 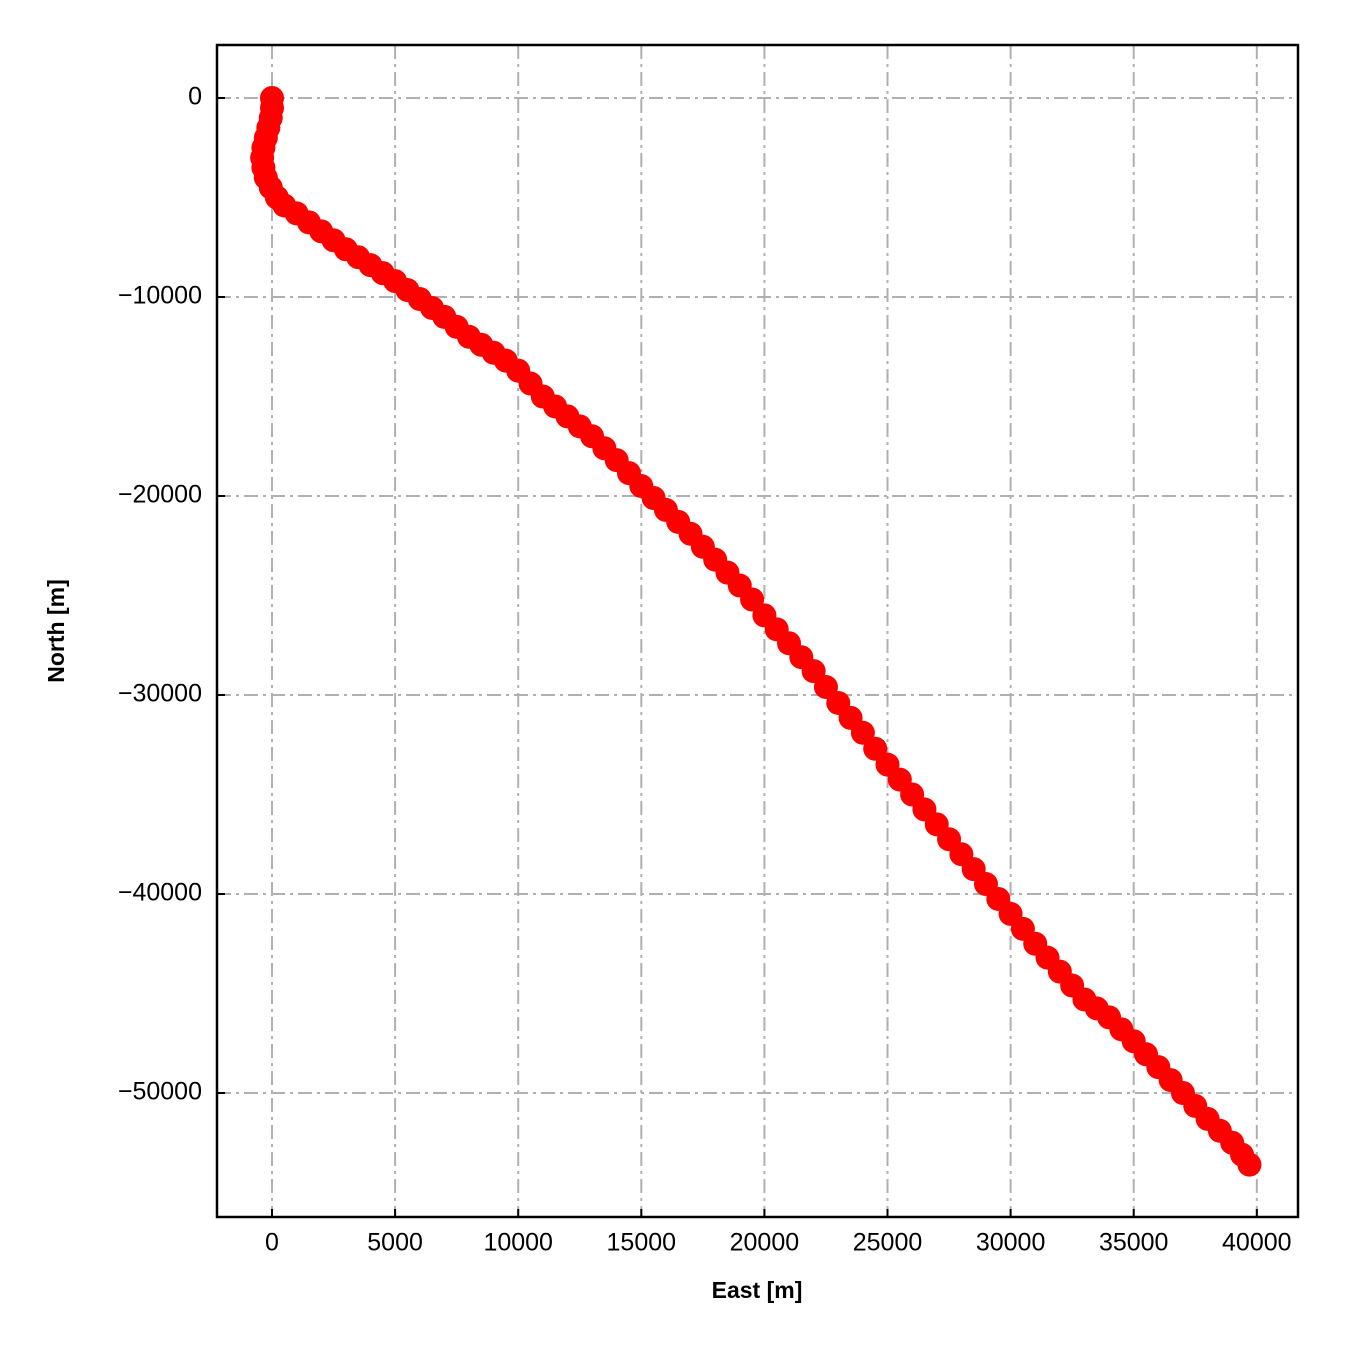 I want to click on x-tick-label: 15000, so click(x=642, y=1243).